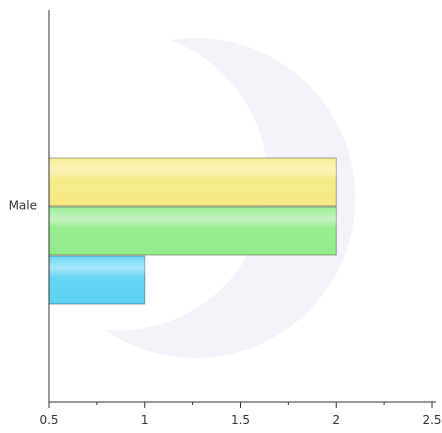 The image size is (442, 433). What do you see at coordinates (431, 420) in the screenshot?
I see `x-tick-label: 2.5` at bounding box center [431, 420].